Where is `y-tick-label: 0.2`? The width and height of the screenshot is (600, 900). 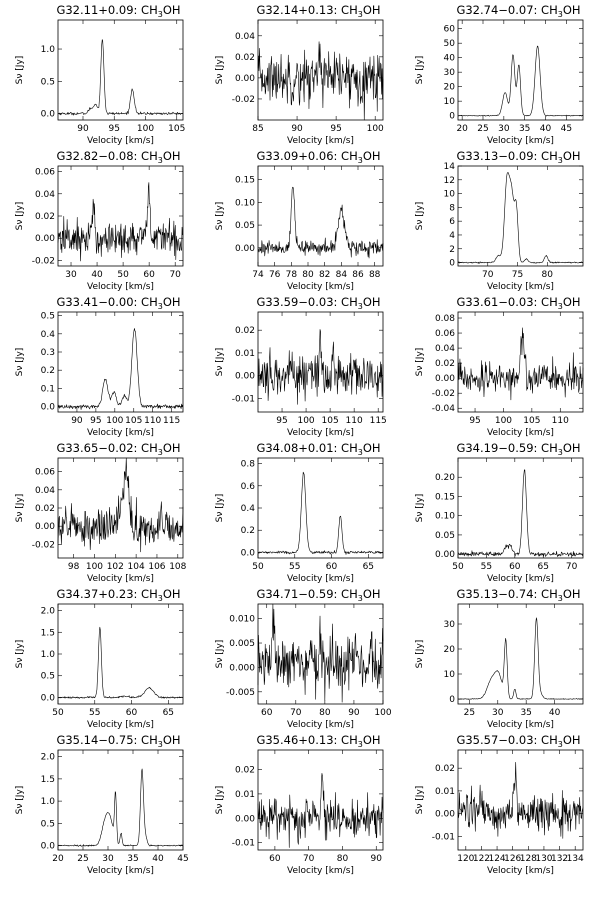
y-tick-label: 0.2 is located at coordinates (48, 371).